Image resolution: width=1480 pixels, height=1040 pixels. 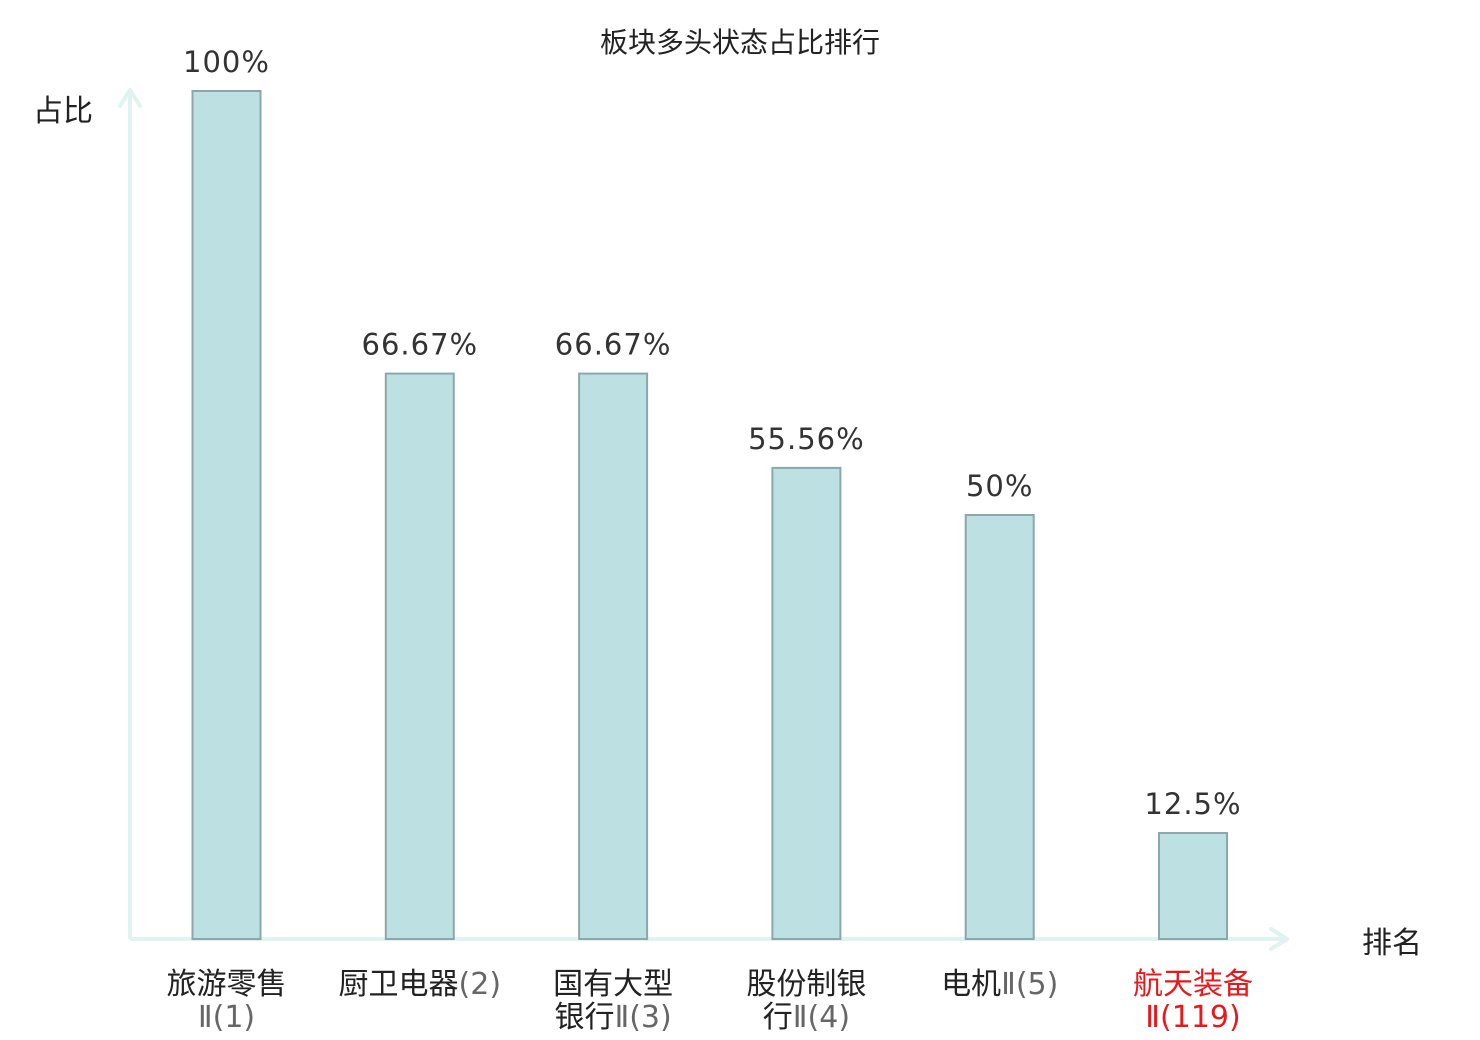 I want to click on data-label: 50%, so click(x=999, y=486).